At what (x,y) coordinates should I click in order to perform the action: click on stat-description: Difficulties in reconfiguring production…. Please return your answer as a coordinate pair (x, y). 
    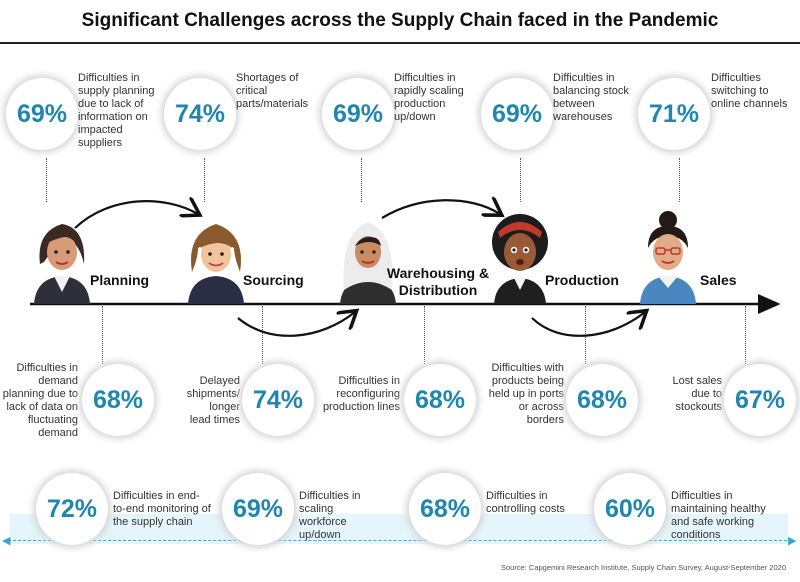
    Looking at the image, I should click on (361, 394).